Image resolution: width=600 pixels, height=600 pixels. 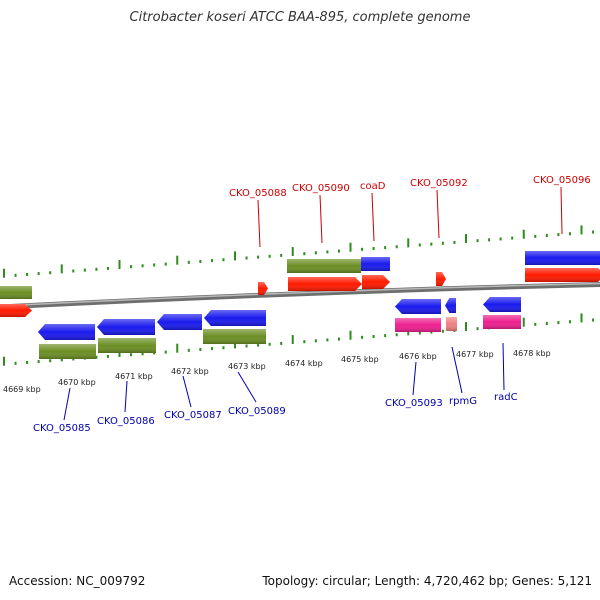 What do you see at coordinates (439, 183) in the screenshot?
I see `gene-label-top: CKO_05092` at bounding box center [439, 183].